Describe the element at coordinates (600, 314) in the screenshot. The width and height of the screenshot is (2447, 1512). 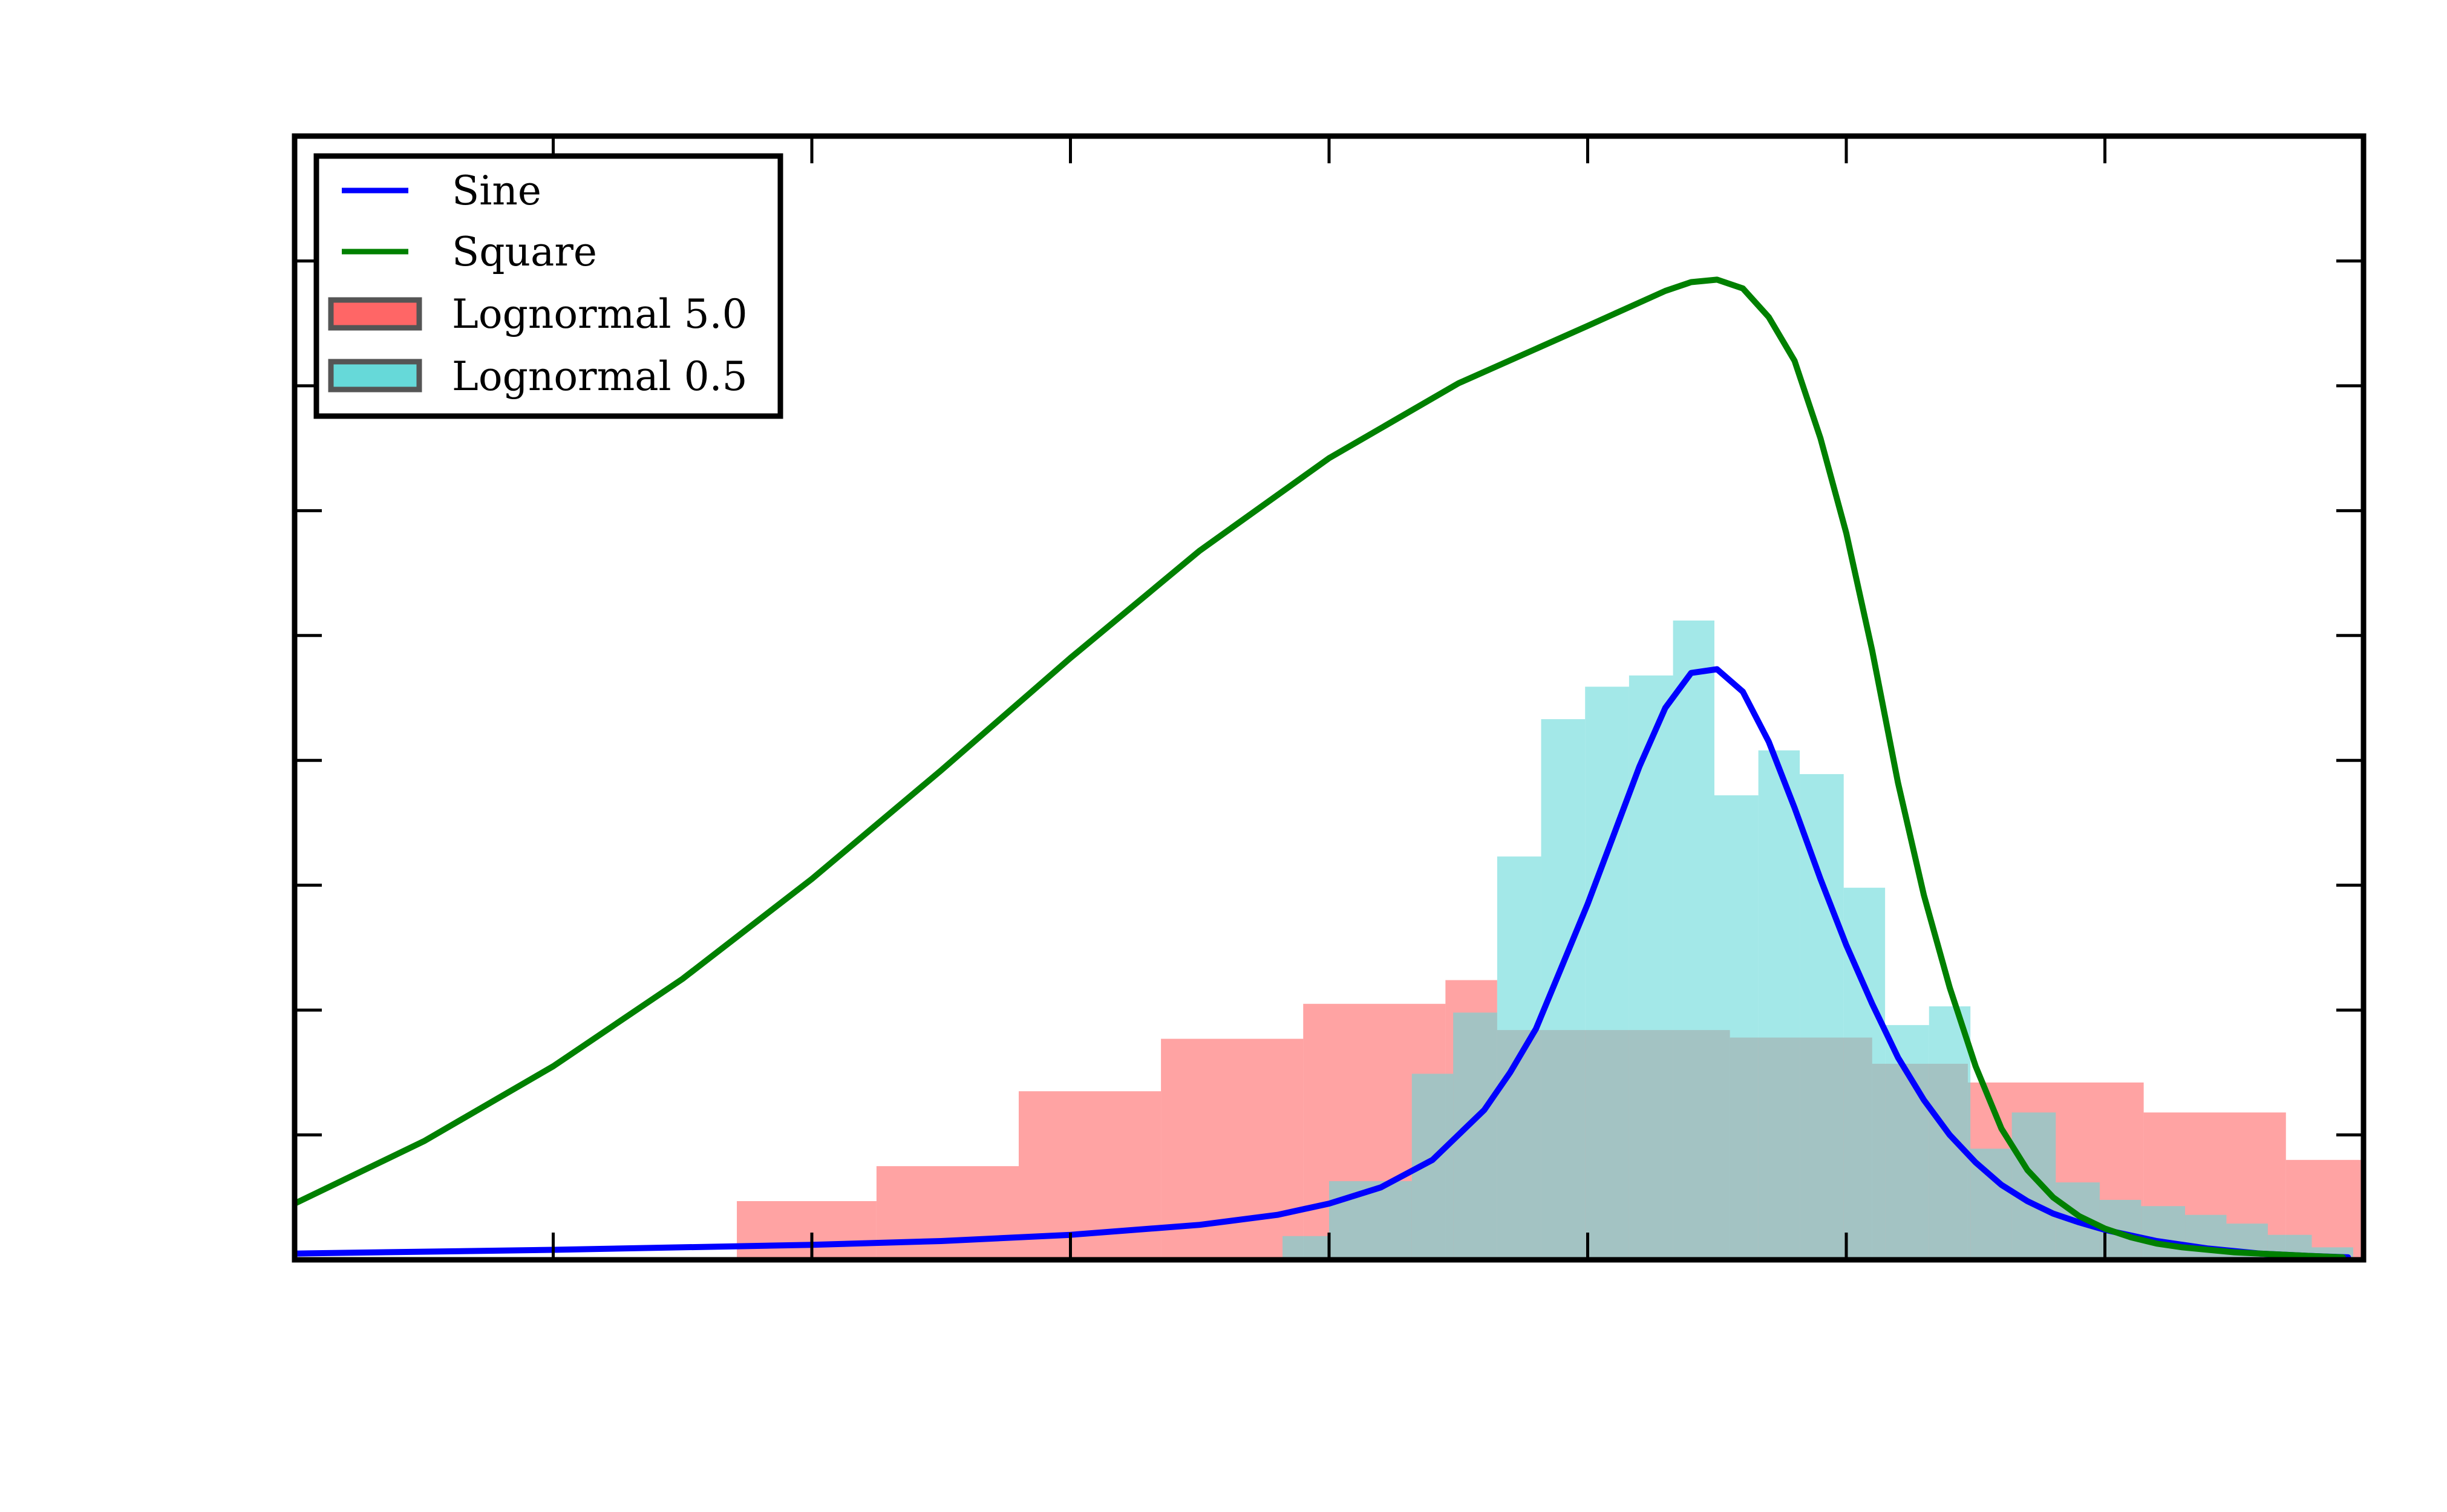
I see `legend-label-lognormal-5: Lognormal 5.0` at that location.